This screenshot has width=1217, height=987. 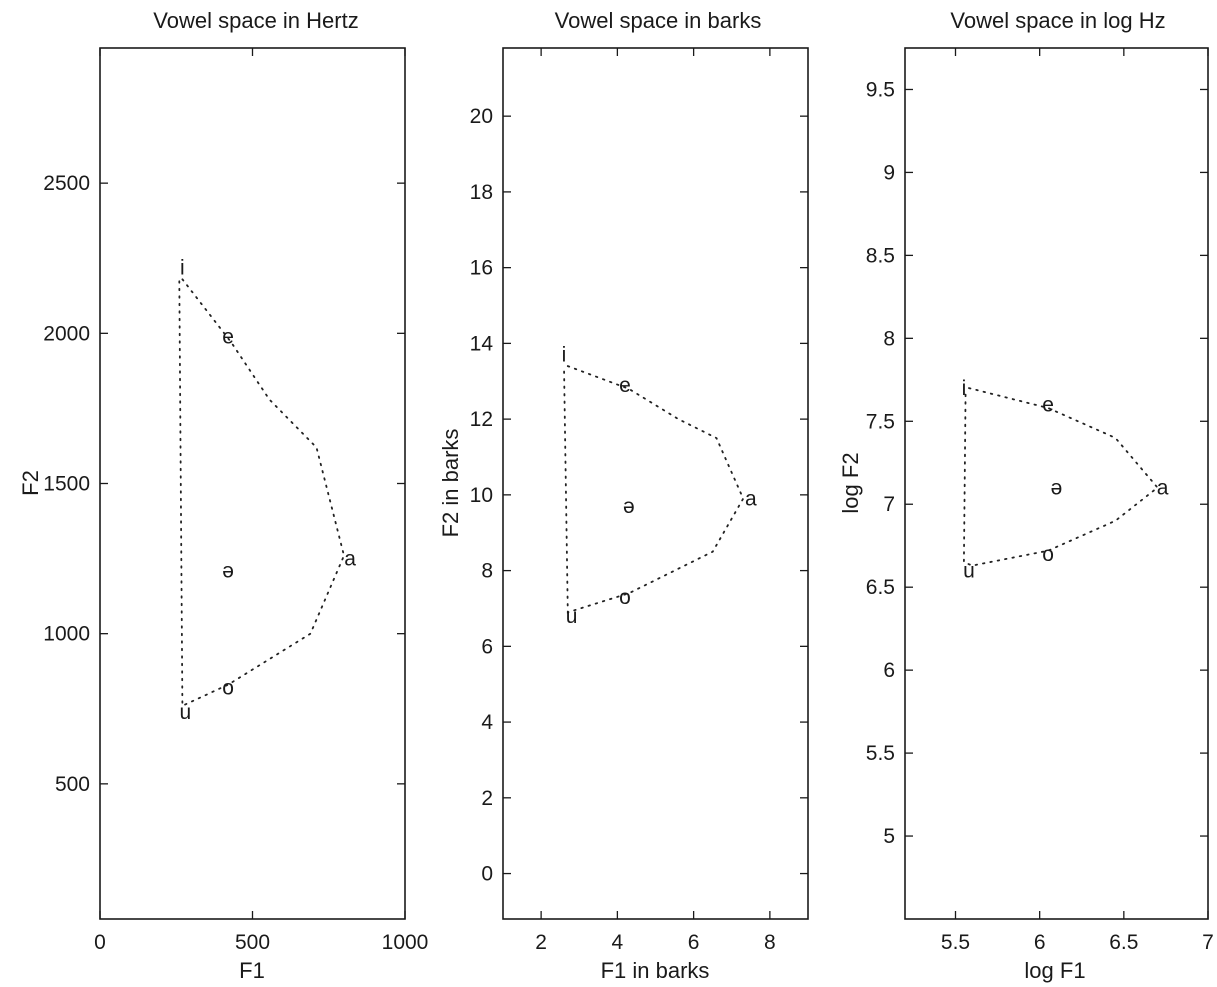 What do you see at coordinates (30, 483) in the screenshot?
I see `hertz-y-axis-label: F2` at bounding box center [30, 483].